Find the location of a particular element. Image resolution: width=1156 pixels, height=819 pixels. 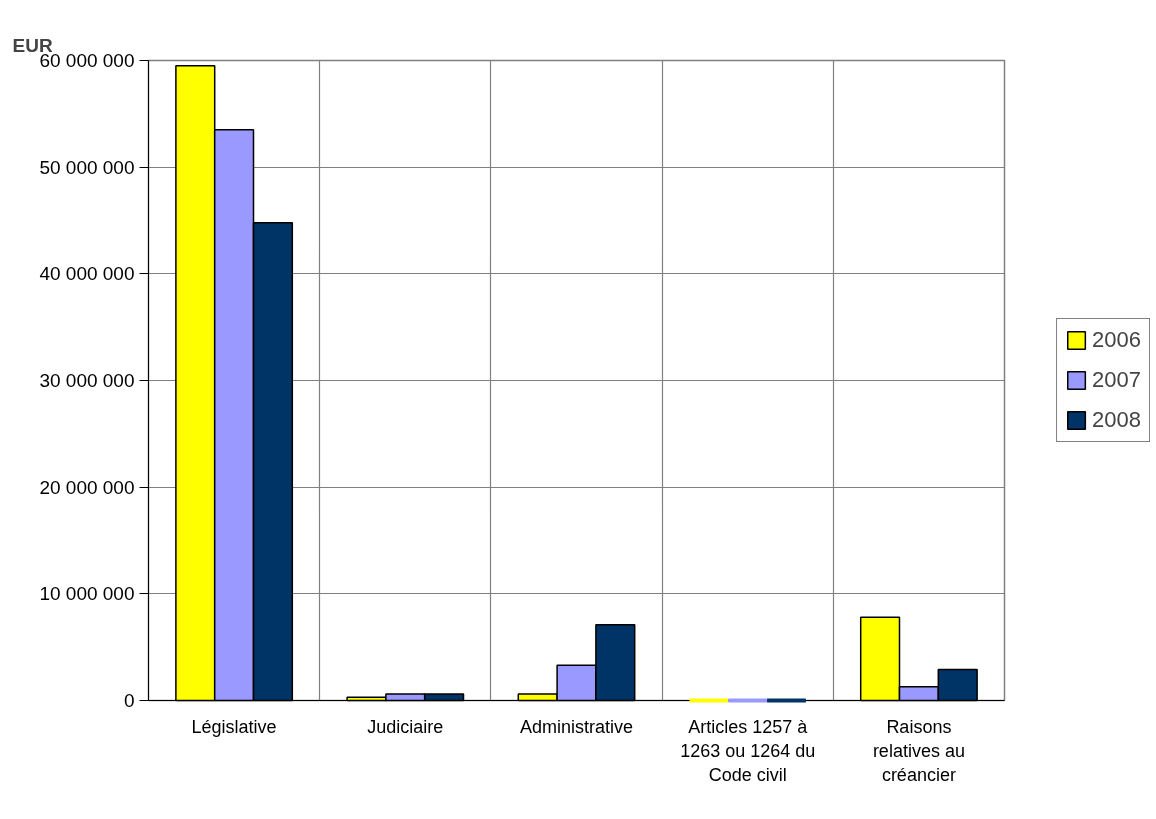

y-tick-label: 50 000 000 is located at coordinates (87, 167).